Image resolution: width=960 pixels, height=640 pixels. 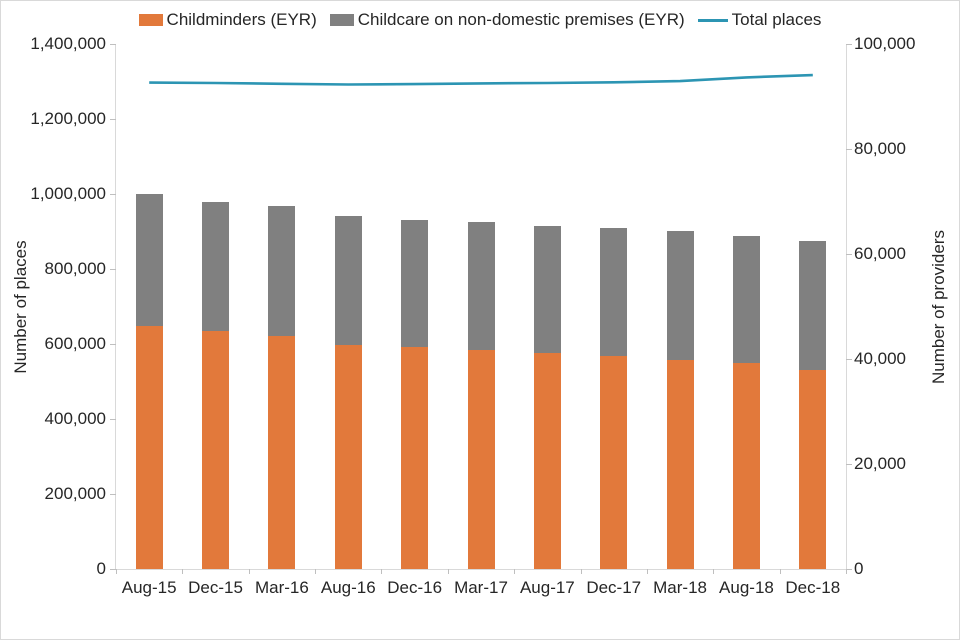 What do you see at coordinates (846, 307) in the screenshot?
I see `right-axis-line` at bounding box center [846, 307].